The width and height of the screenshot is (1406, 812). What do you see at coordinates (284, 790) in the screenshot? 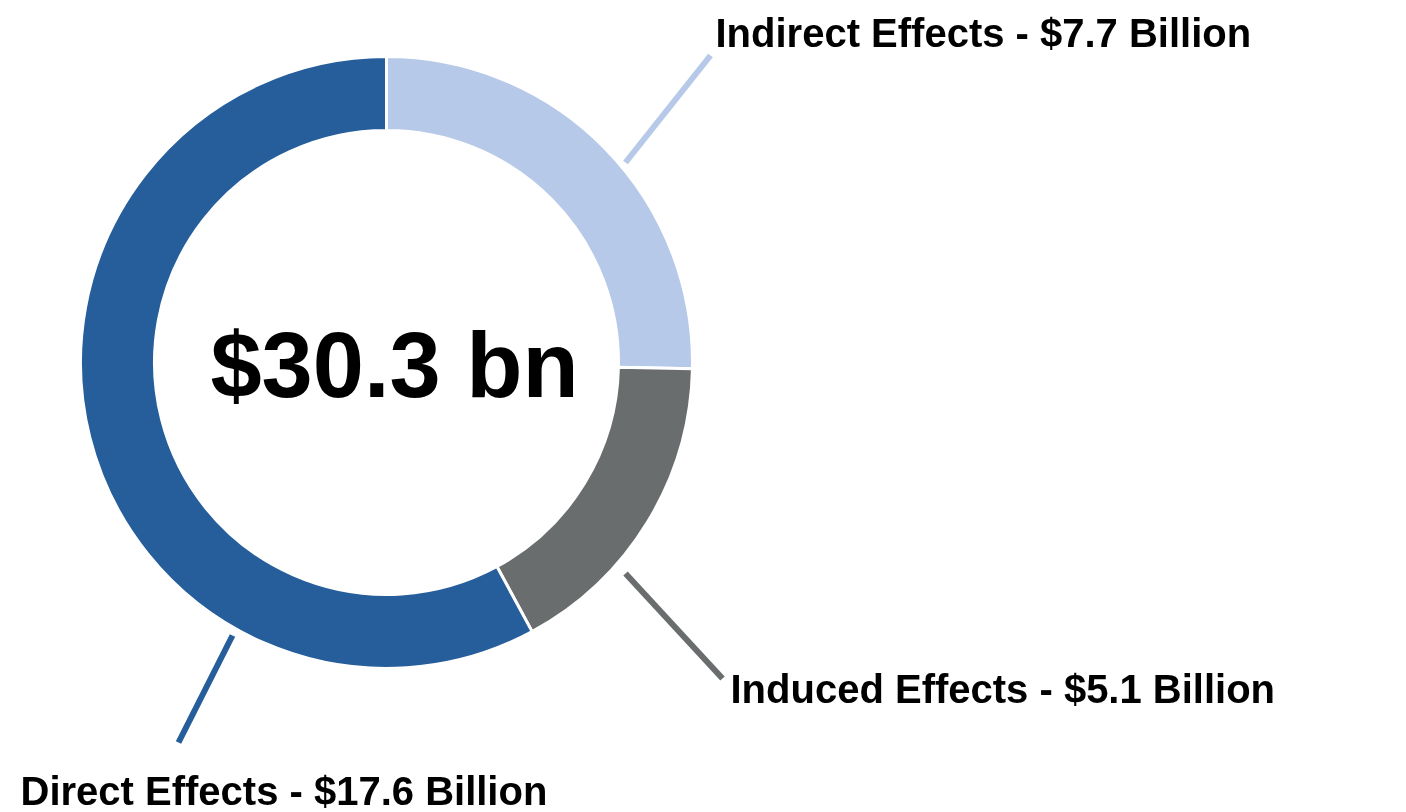
I see `slice-label: Direct Effects - $17.6 Billion` at bounding box center [284, 790].